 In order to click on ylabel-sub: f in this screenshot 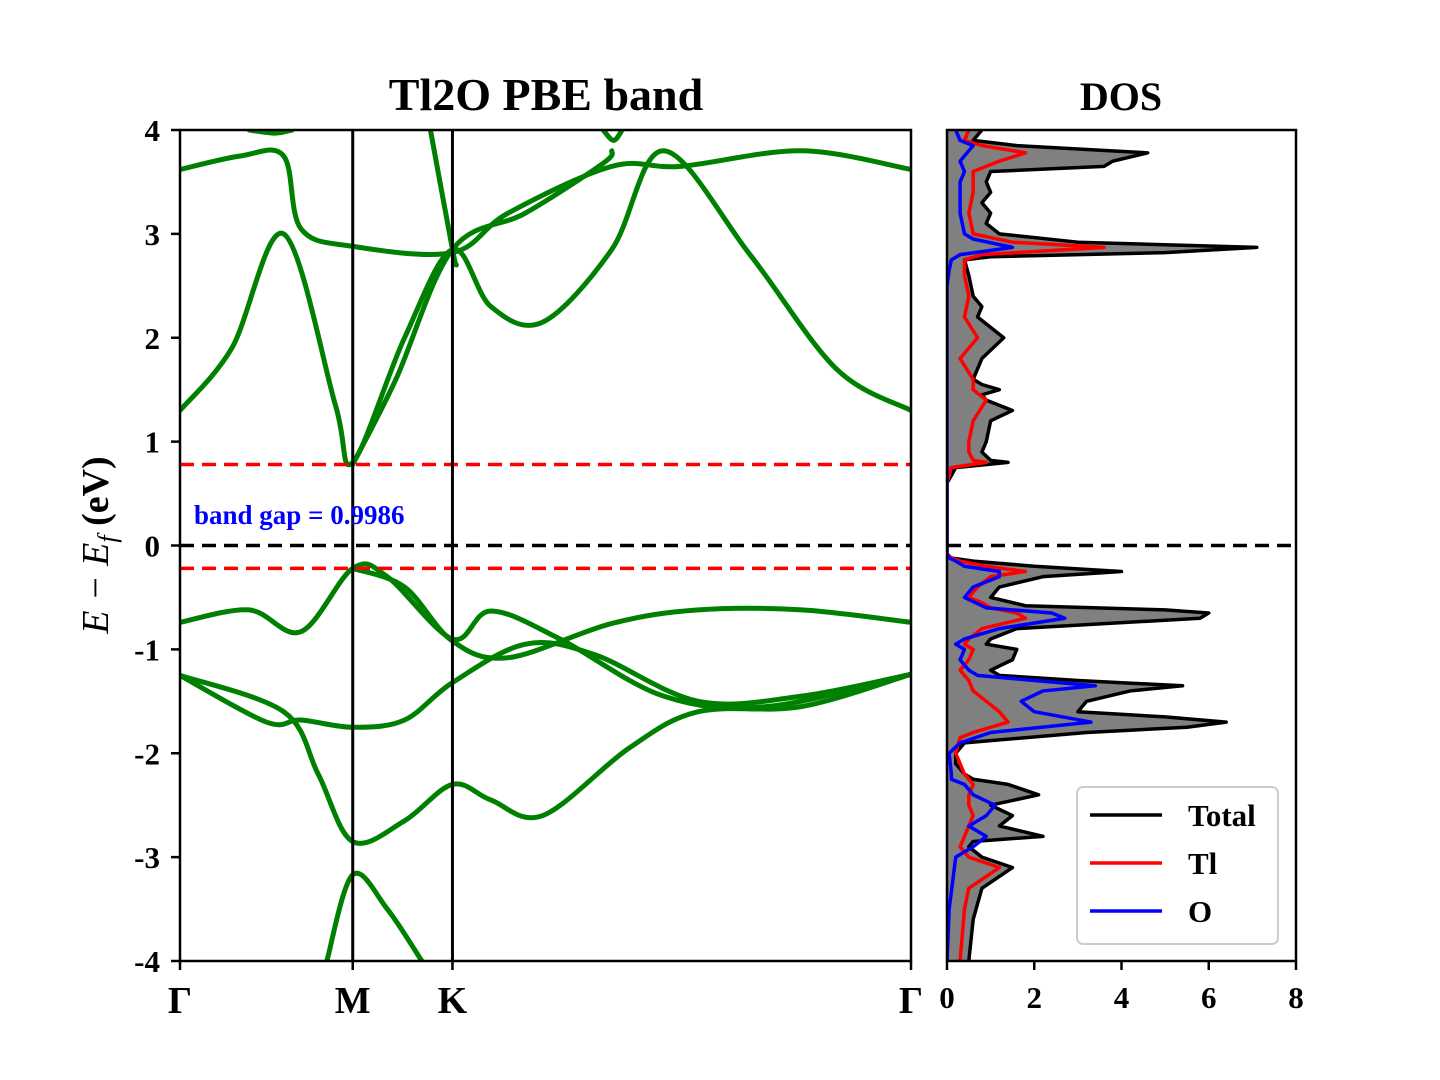, I will do `click(107, 537)`.